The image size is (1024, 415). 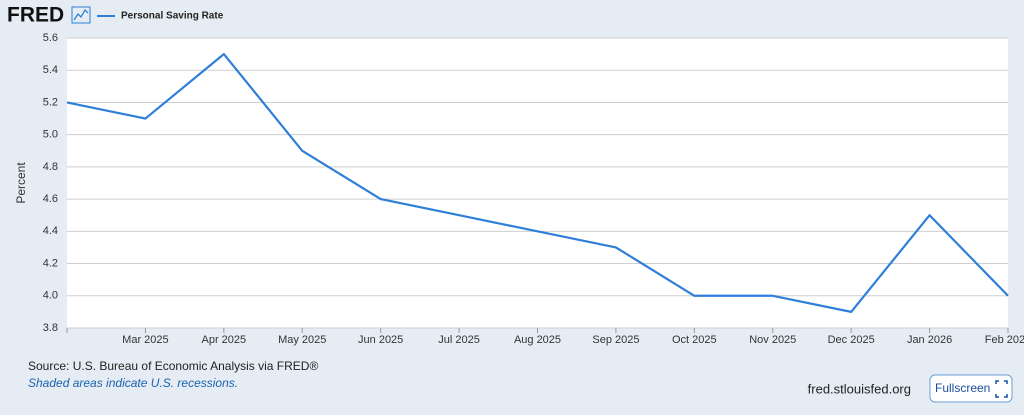 I want to click on y-tick-label: 4.6, so click(x=50, y=199).